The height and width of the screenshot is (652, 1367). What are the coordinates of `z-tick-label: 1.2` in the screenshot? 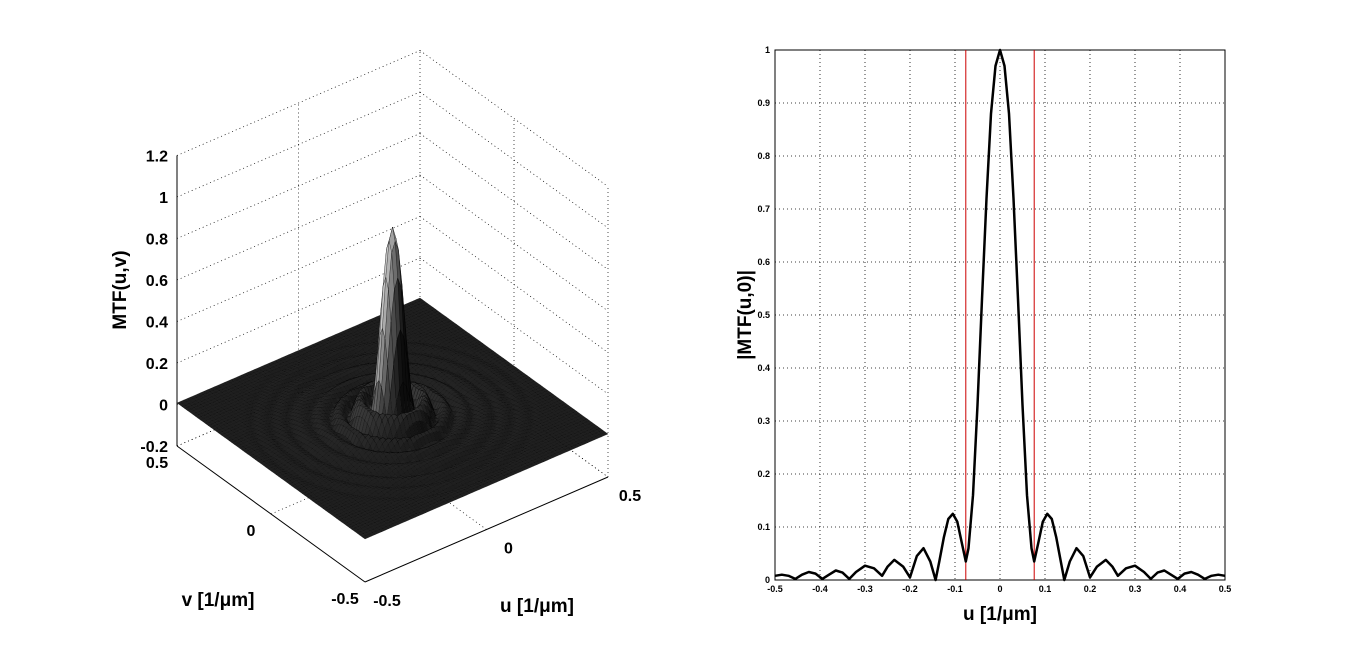 It's located at (157, 157).